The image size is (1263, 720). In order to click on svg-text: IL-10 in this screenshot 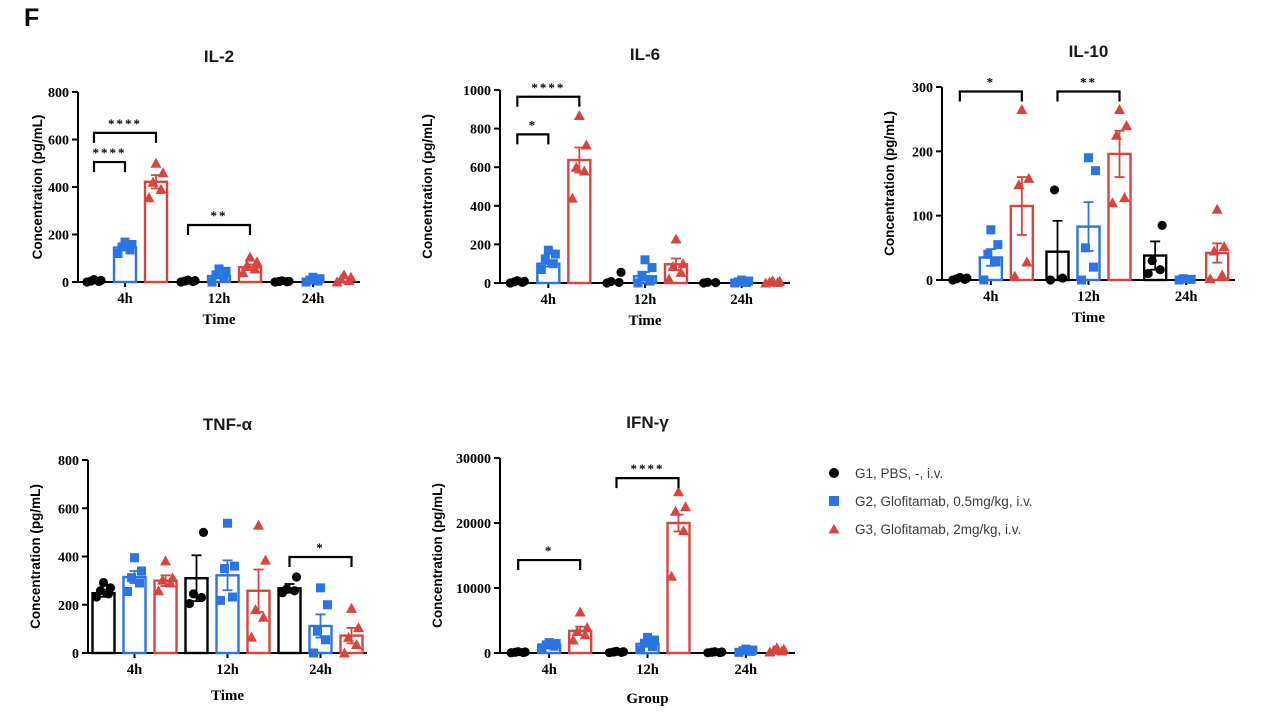, I will do `click(1089, 51)`.